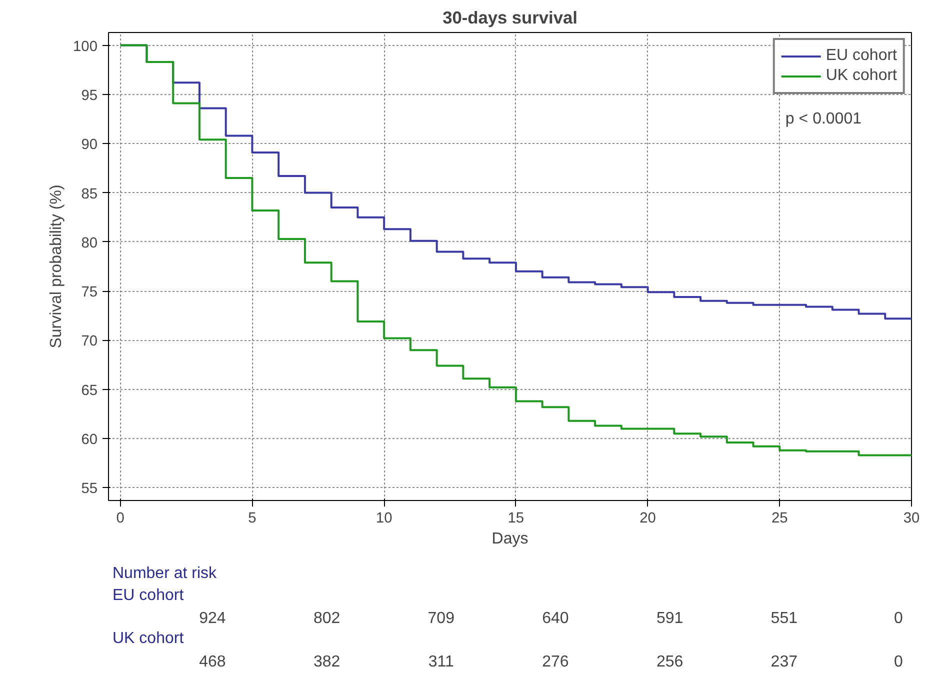 This screenshot has width=926, height=673. I want to click on text: 591, so click(670, 618).